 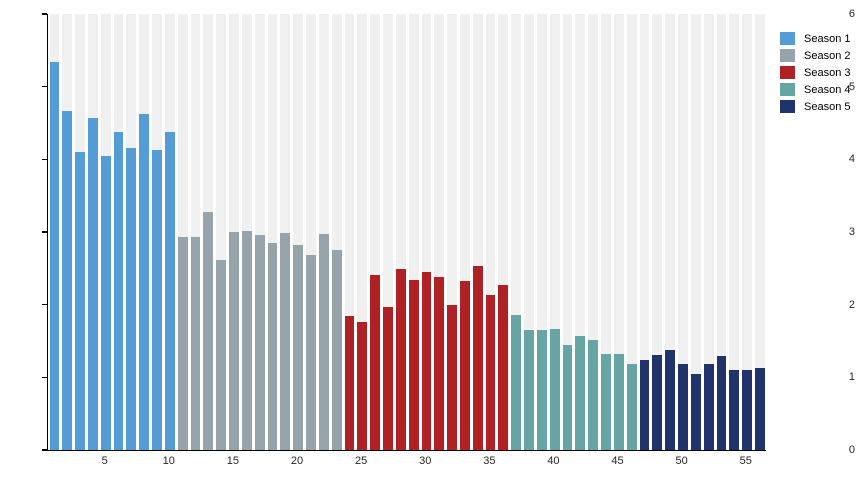 What do you see at coordinates (851, 450) in the screenshot?
I see `y-tick-label: 0` at bounding box center [851, 450].